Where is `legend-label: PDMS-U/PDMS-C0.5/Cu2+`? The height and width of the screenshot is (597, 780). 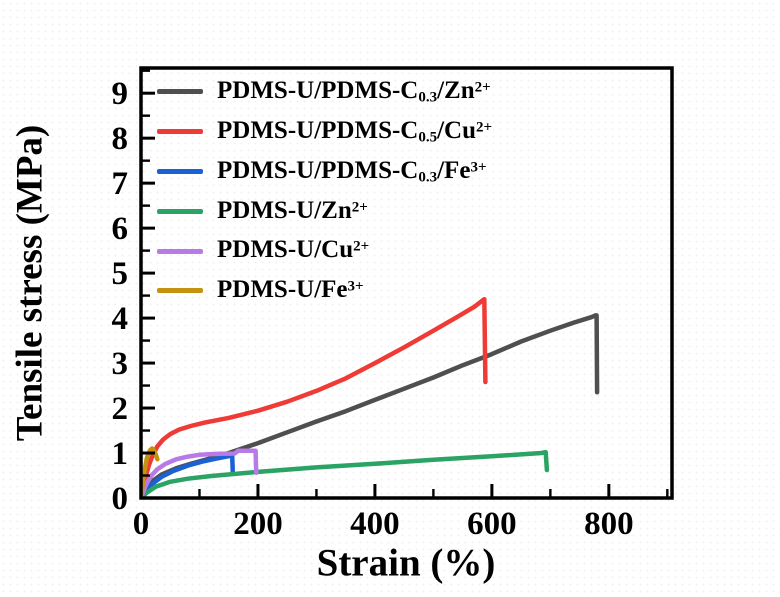 legend-label: PDMS-U/PDMS-C0.5/Cu2+ is located at coordinates (354, 131).